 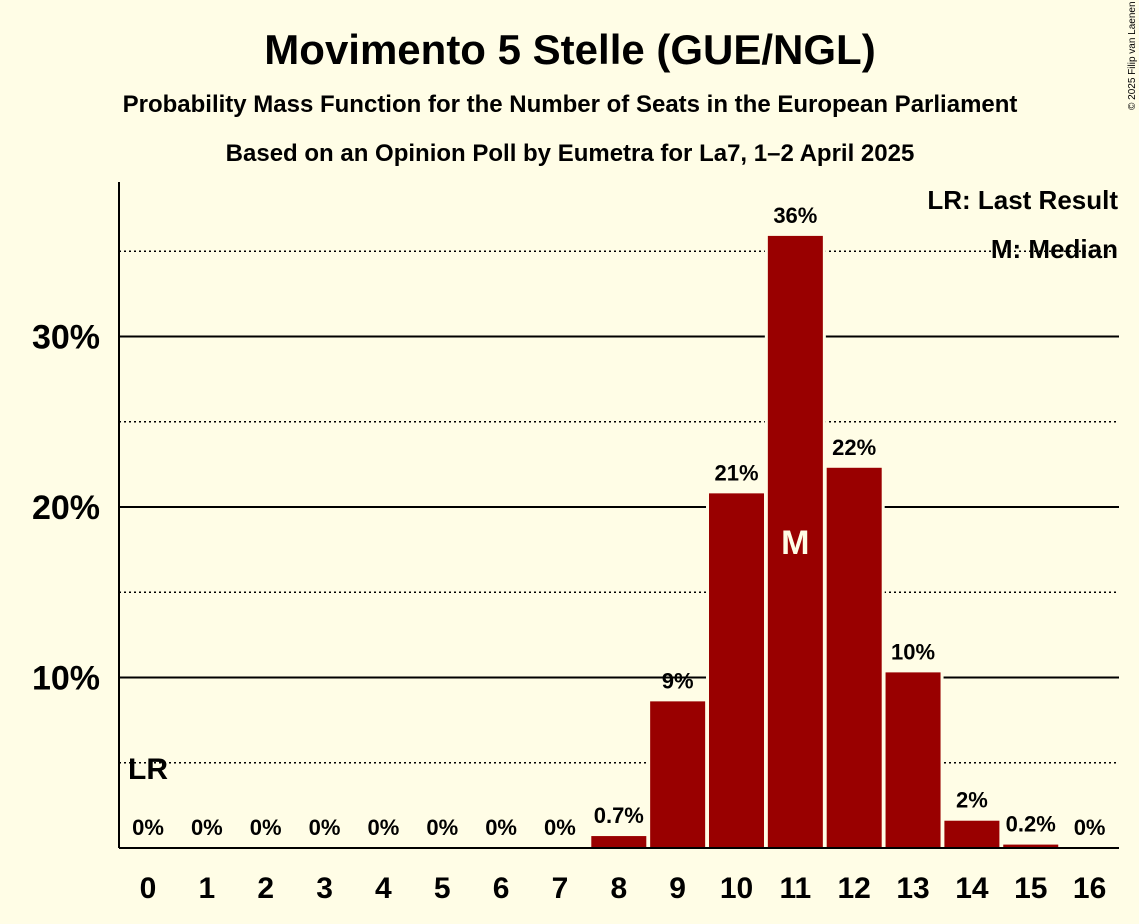 I want to click on x-tick-label: 15, so click(x=1030, y=888).